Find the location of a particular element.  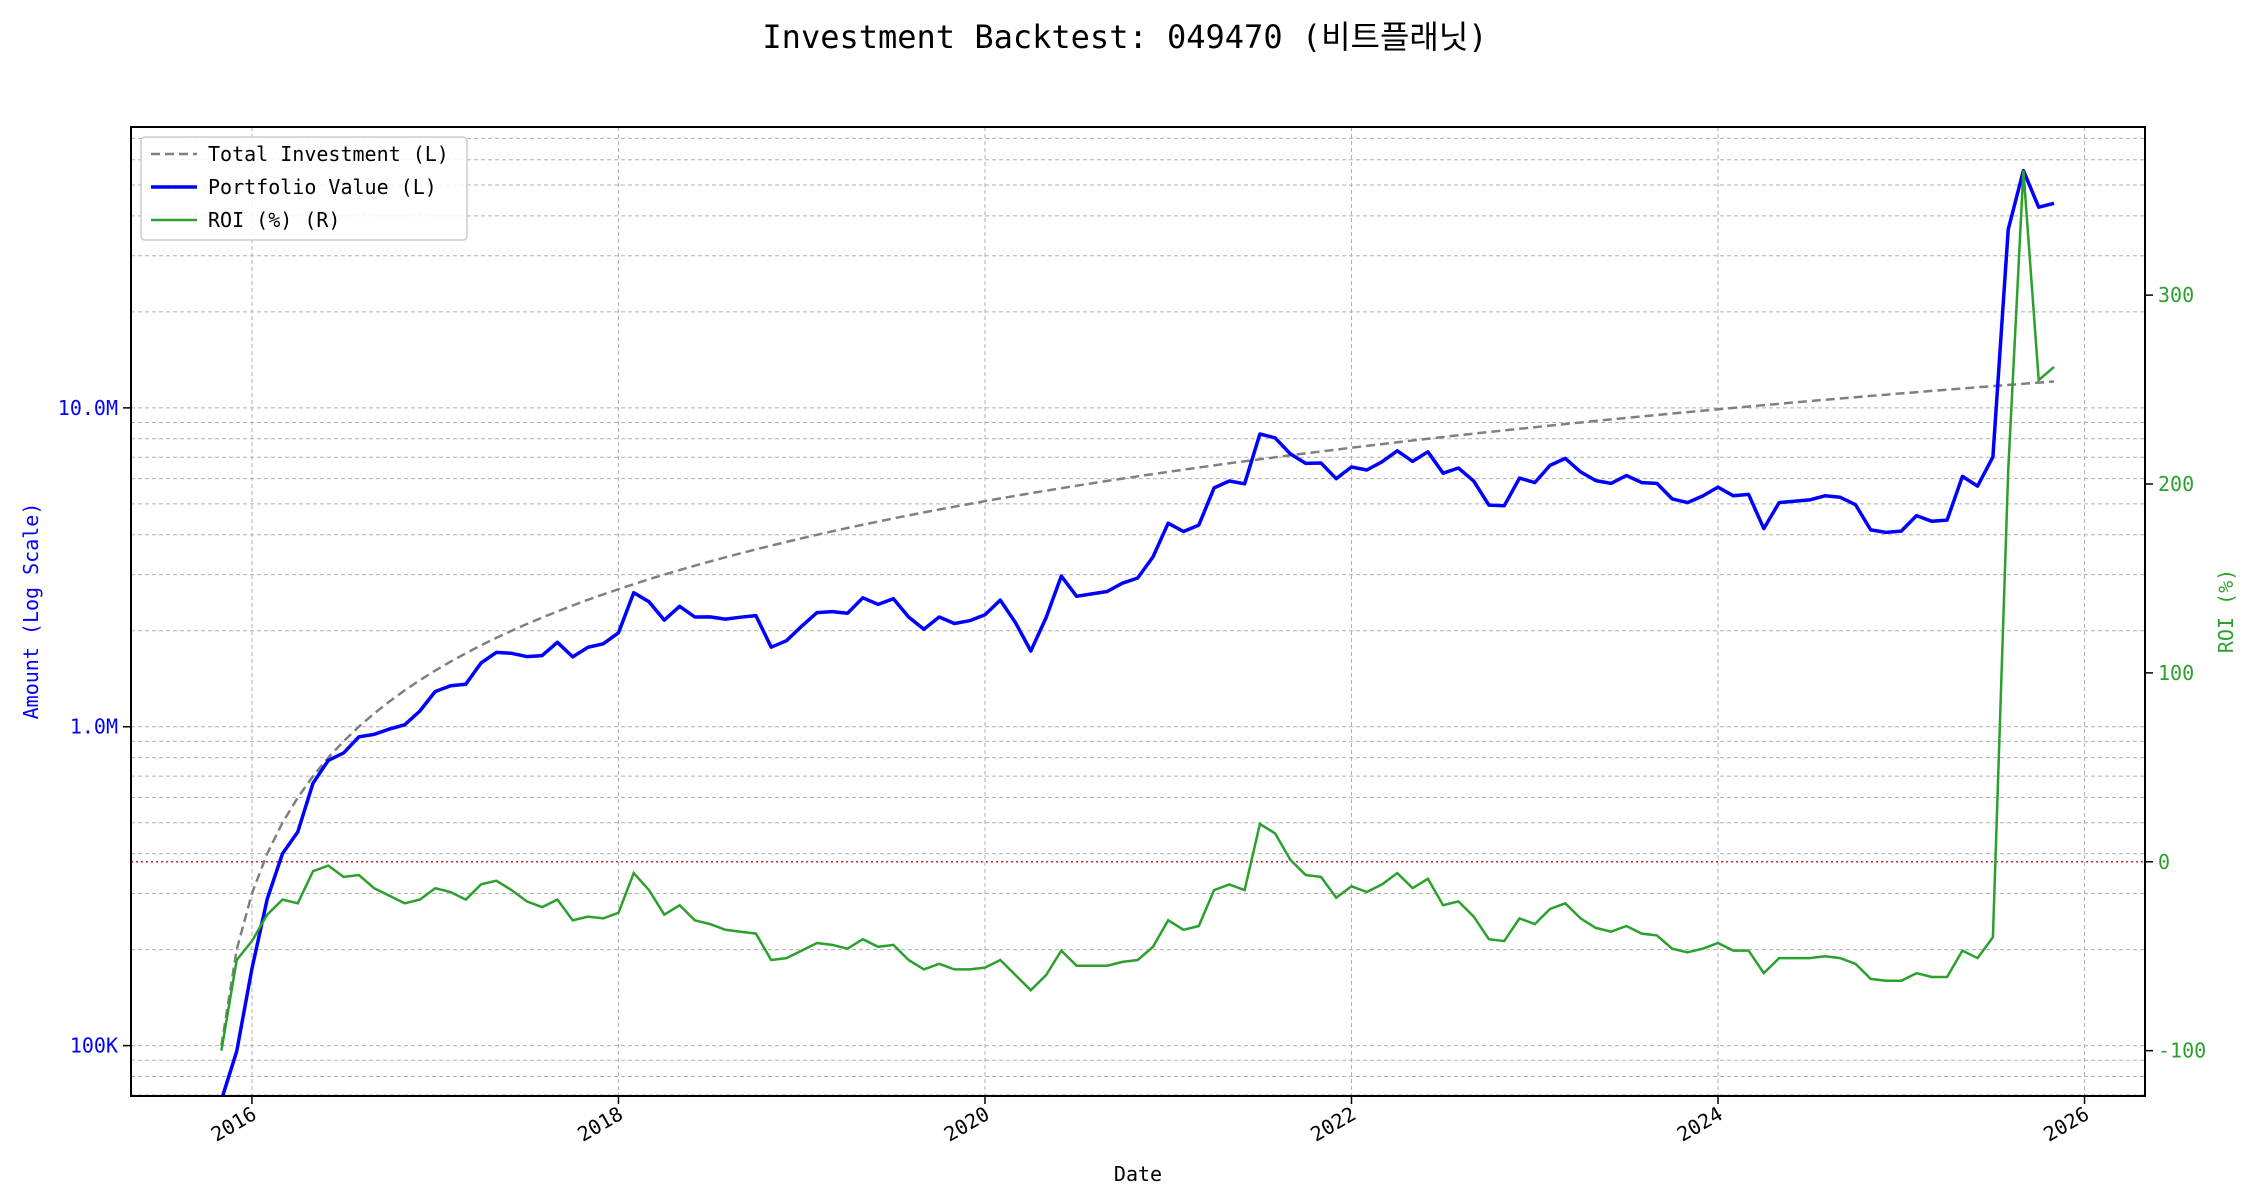

x-tick-label: 2022 is located at coordinates (1333, 1124).